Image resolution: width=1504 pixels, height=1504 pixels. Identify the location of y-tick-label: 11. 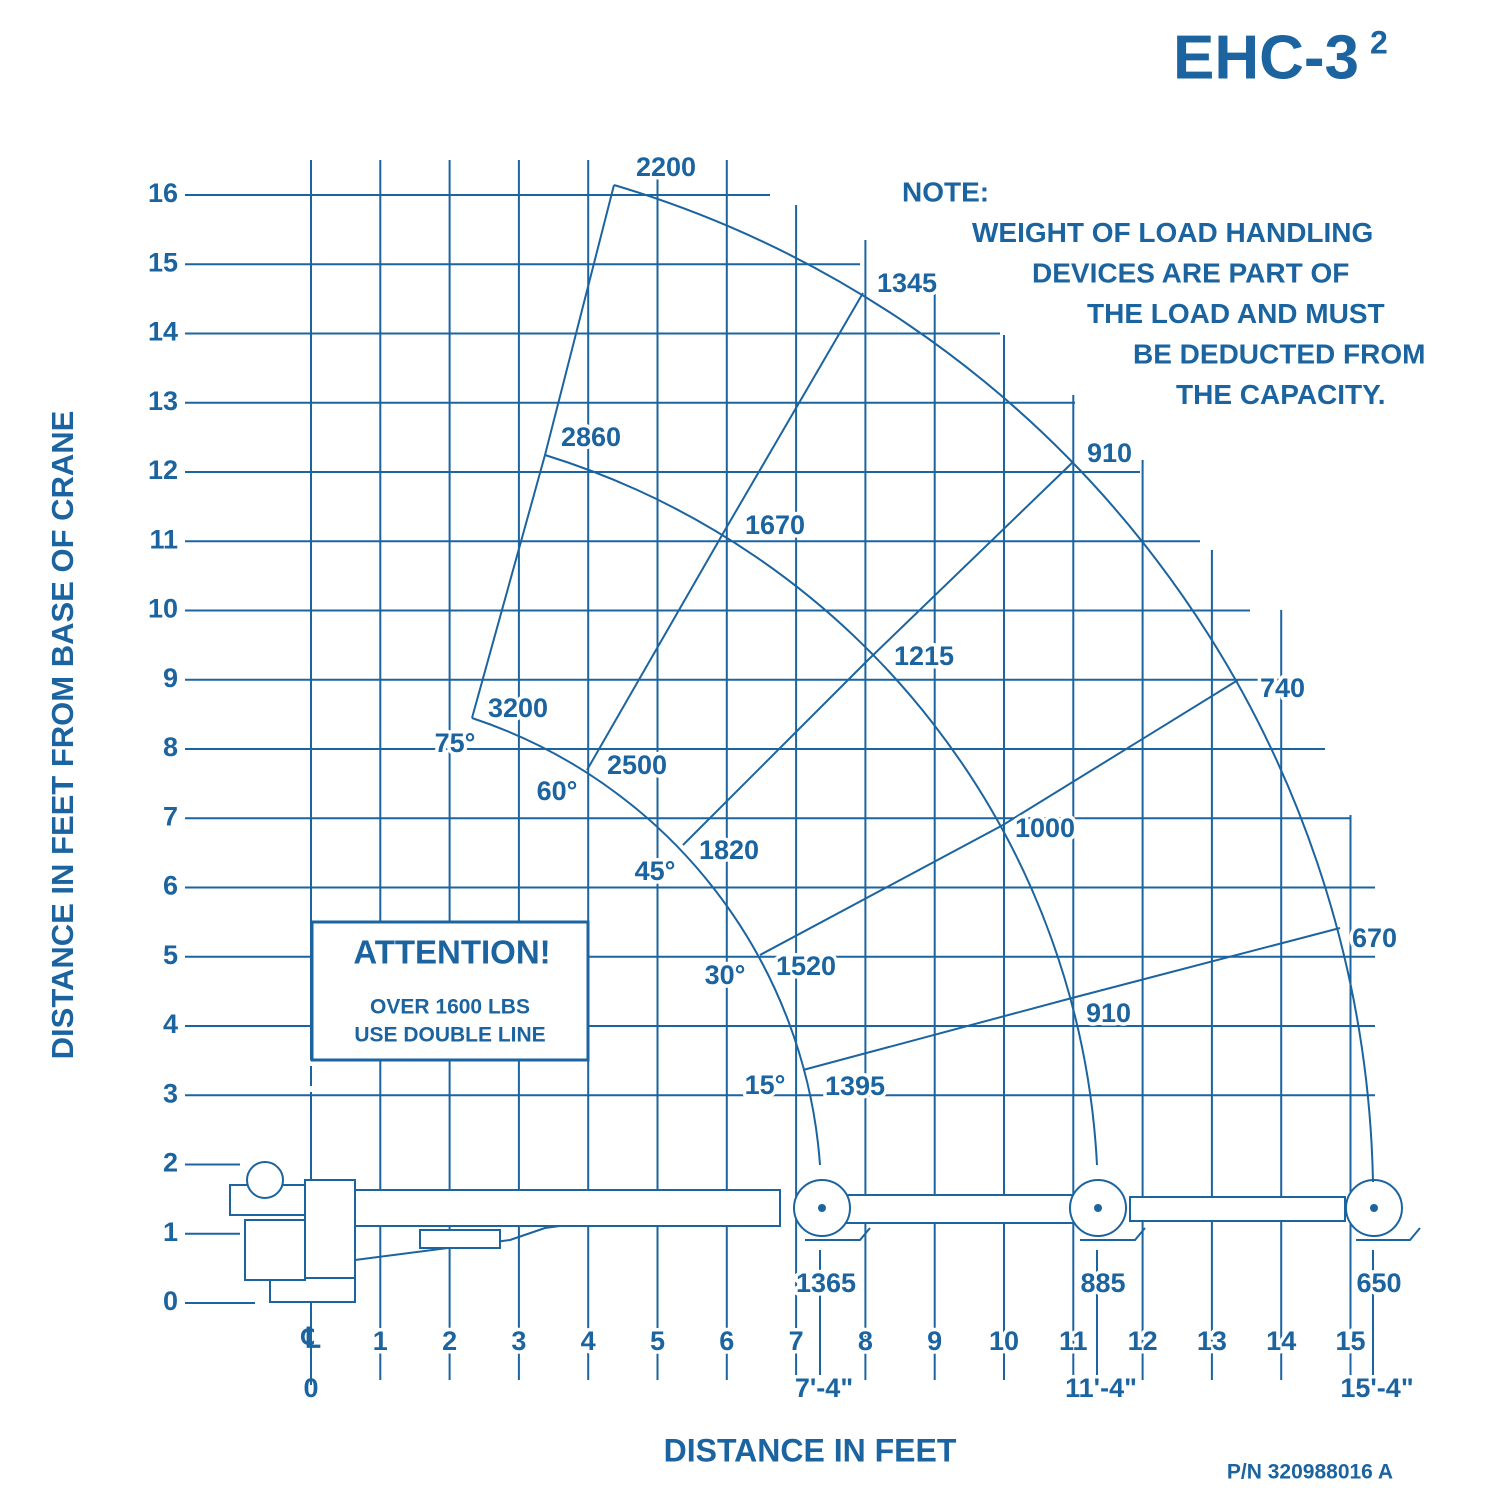
(163, 539).